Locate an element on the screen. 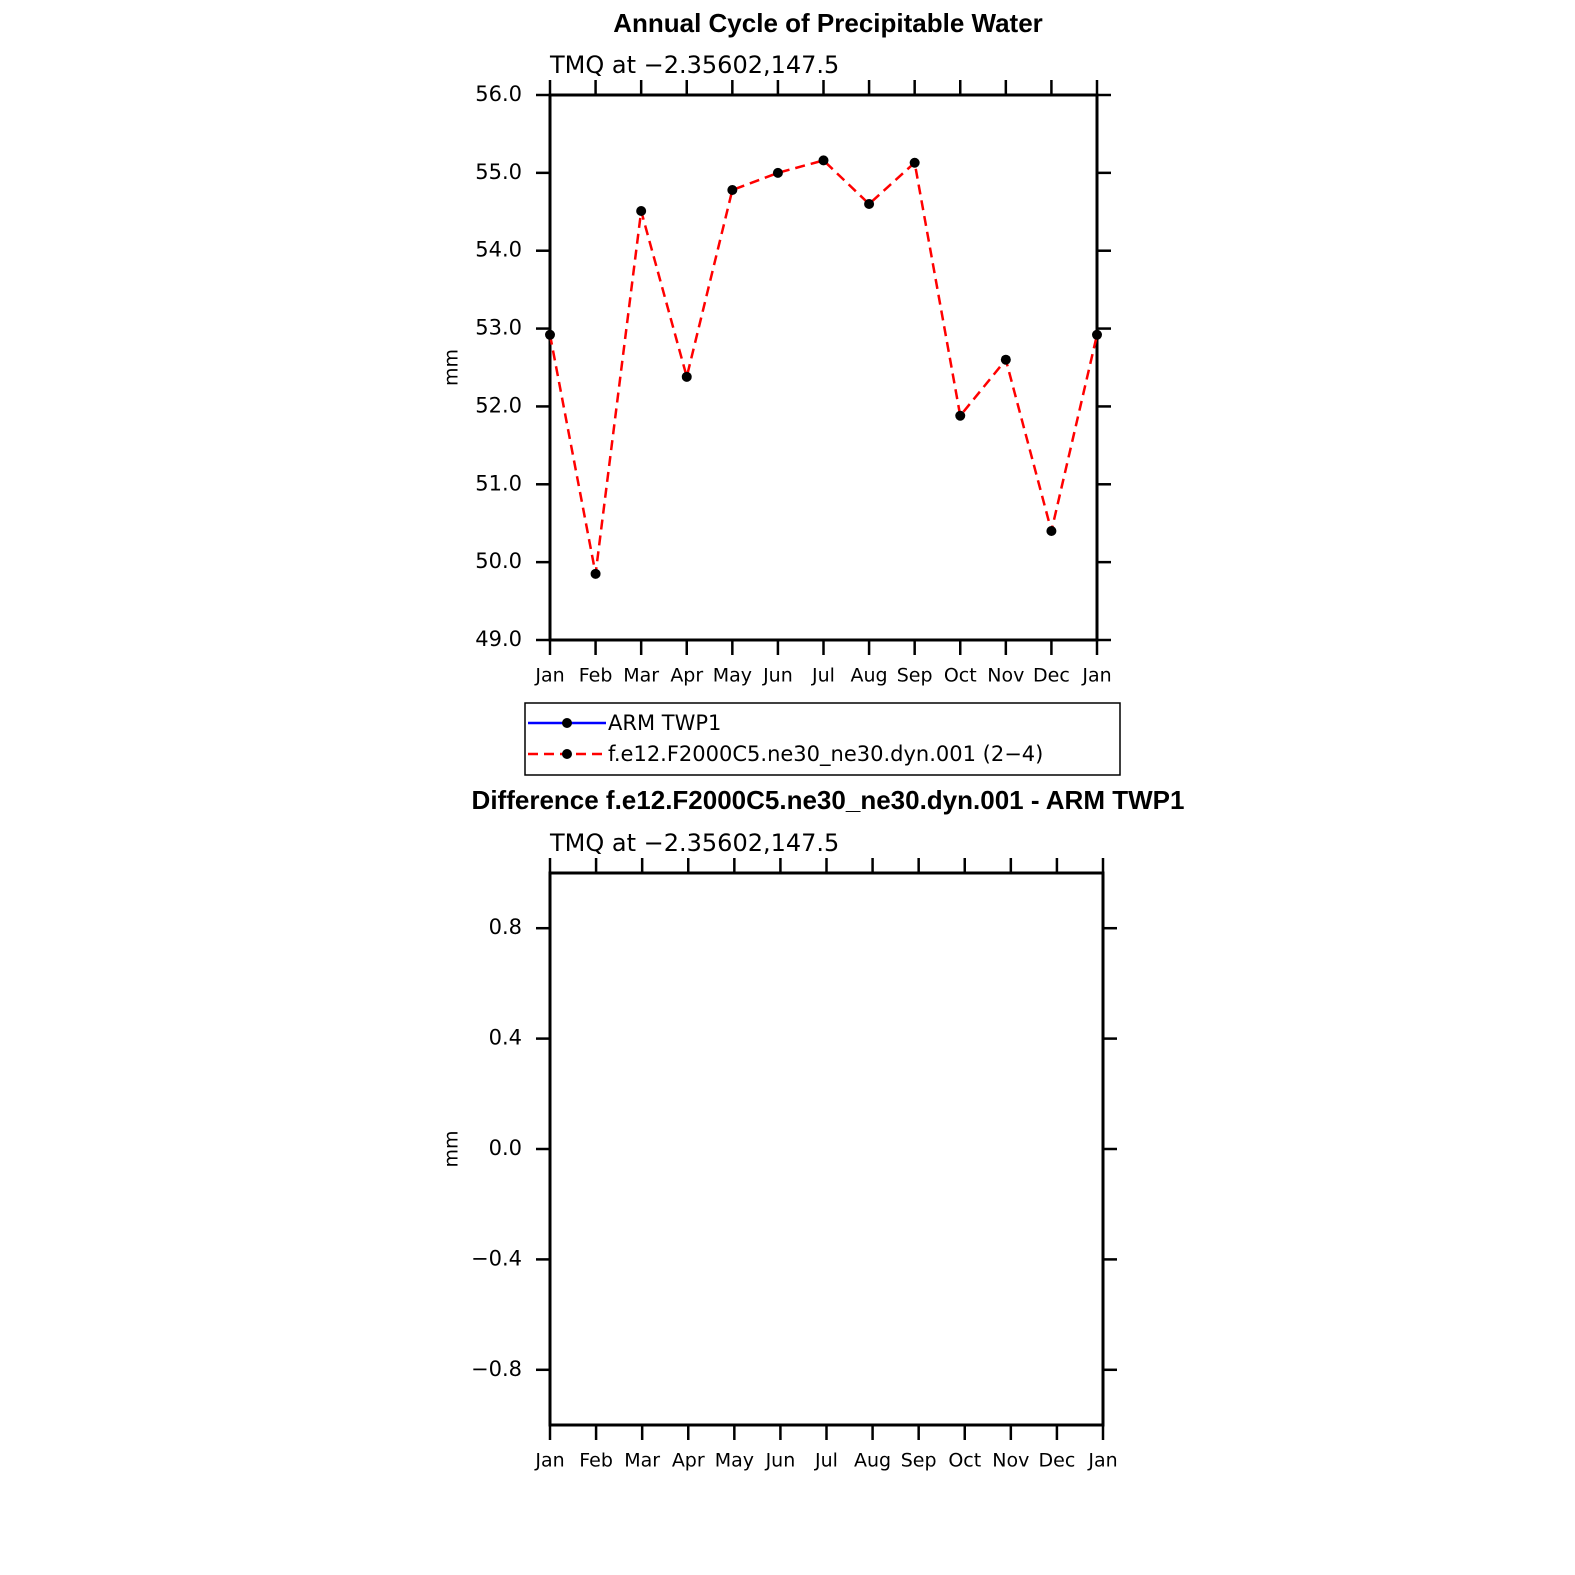  y-tick-label: 0.4 is located at coordinates (505, 1038).